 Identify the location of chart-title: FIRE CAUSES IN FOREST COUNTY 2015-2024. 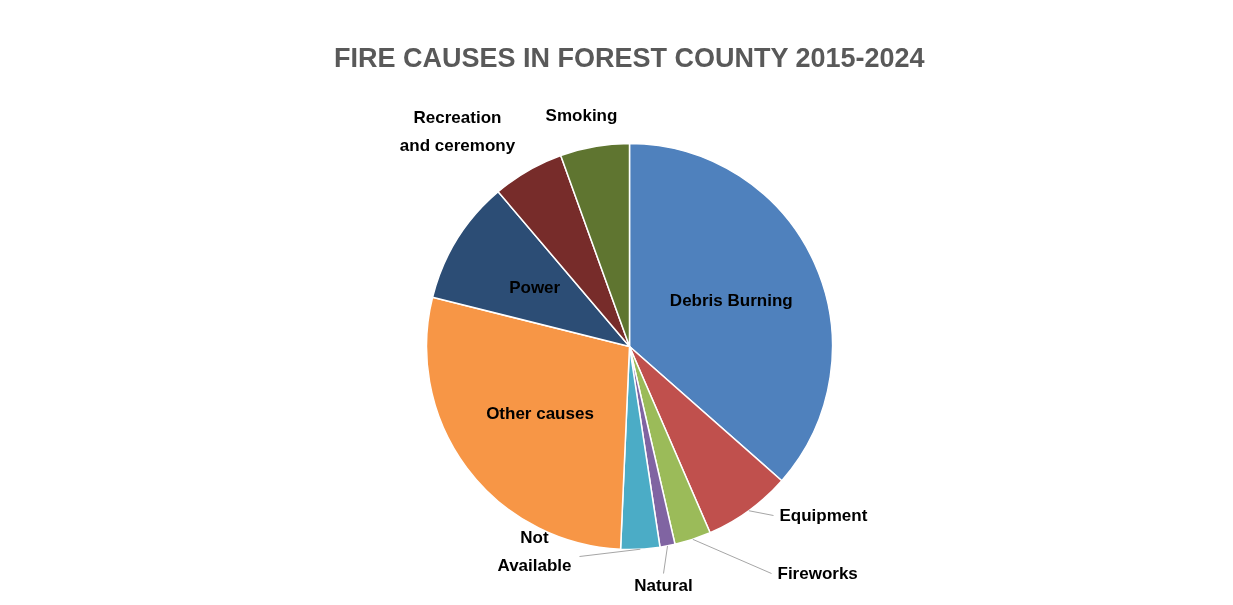
(629, 57).